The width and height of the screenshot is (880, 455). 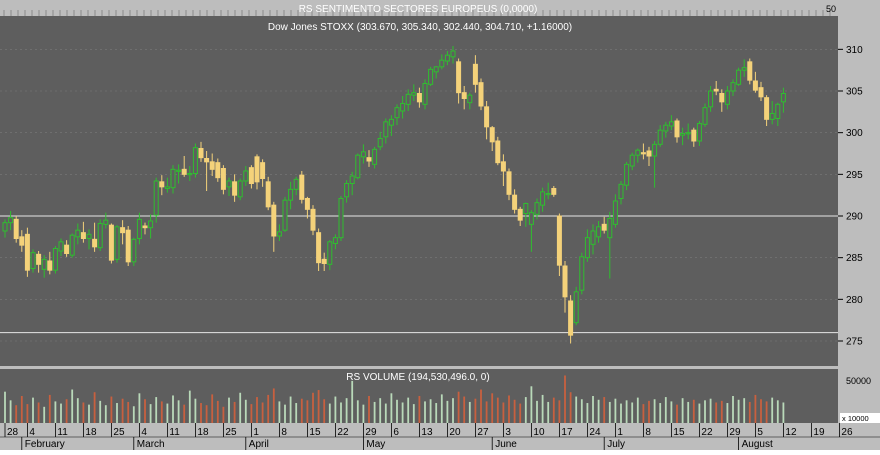 I want to click on day-label: 15, so click(x=679, y=432).